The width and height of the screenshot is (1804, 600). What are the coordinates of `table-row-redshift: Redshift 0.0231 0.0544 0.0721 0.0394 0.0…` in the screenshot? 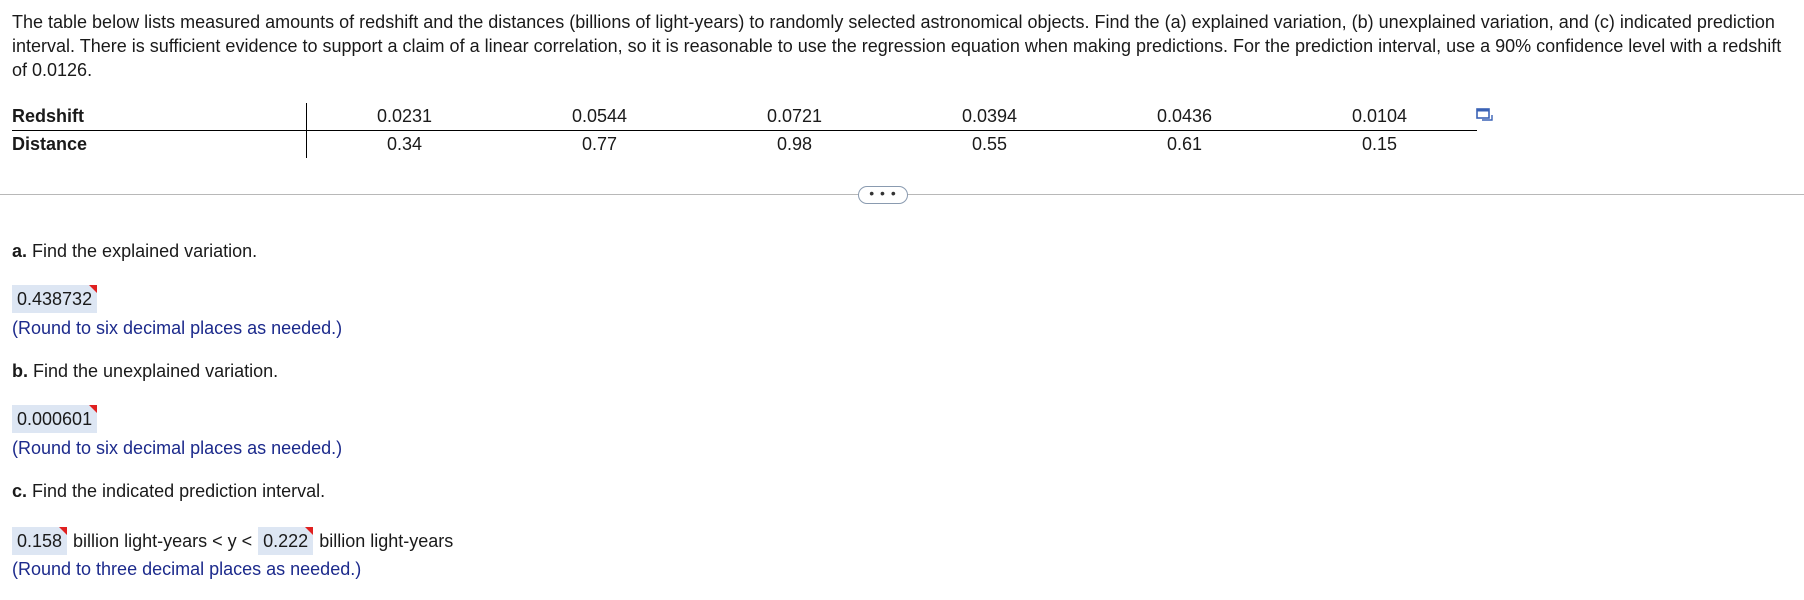 It's located at (744, 117).